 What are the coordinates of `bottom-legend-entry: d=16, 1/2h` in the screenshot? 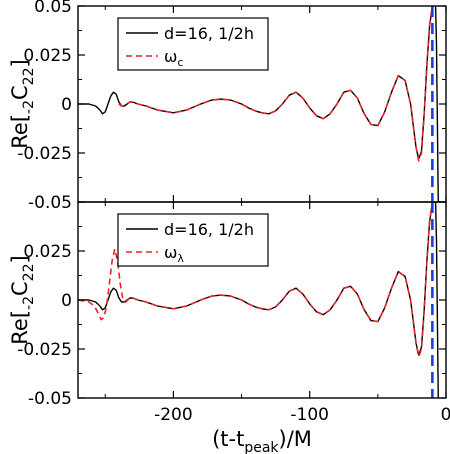 It's located at (209, 229).